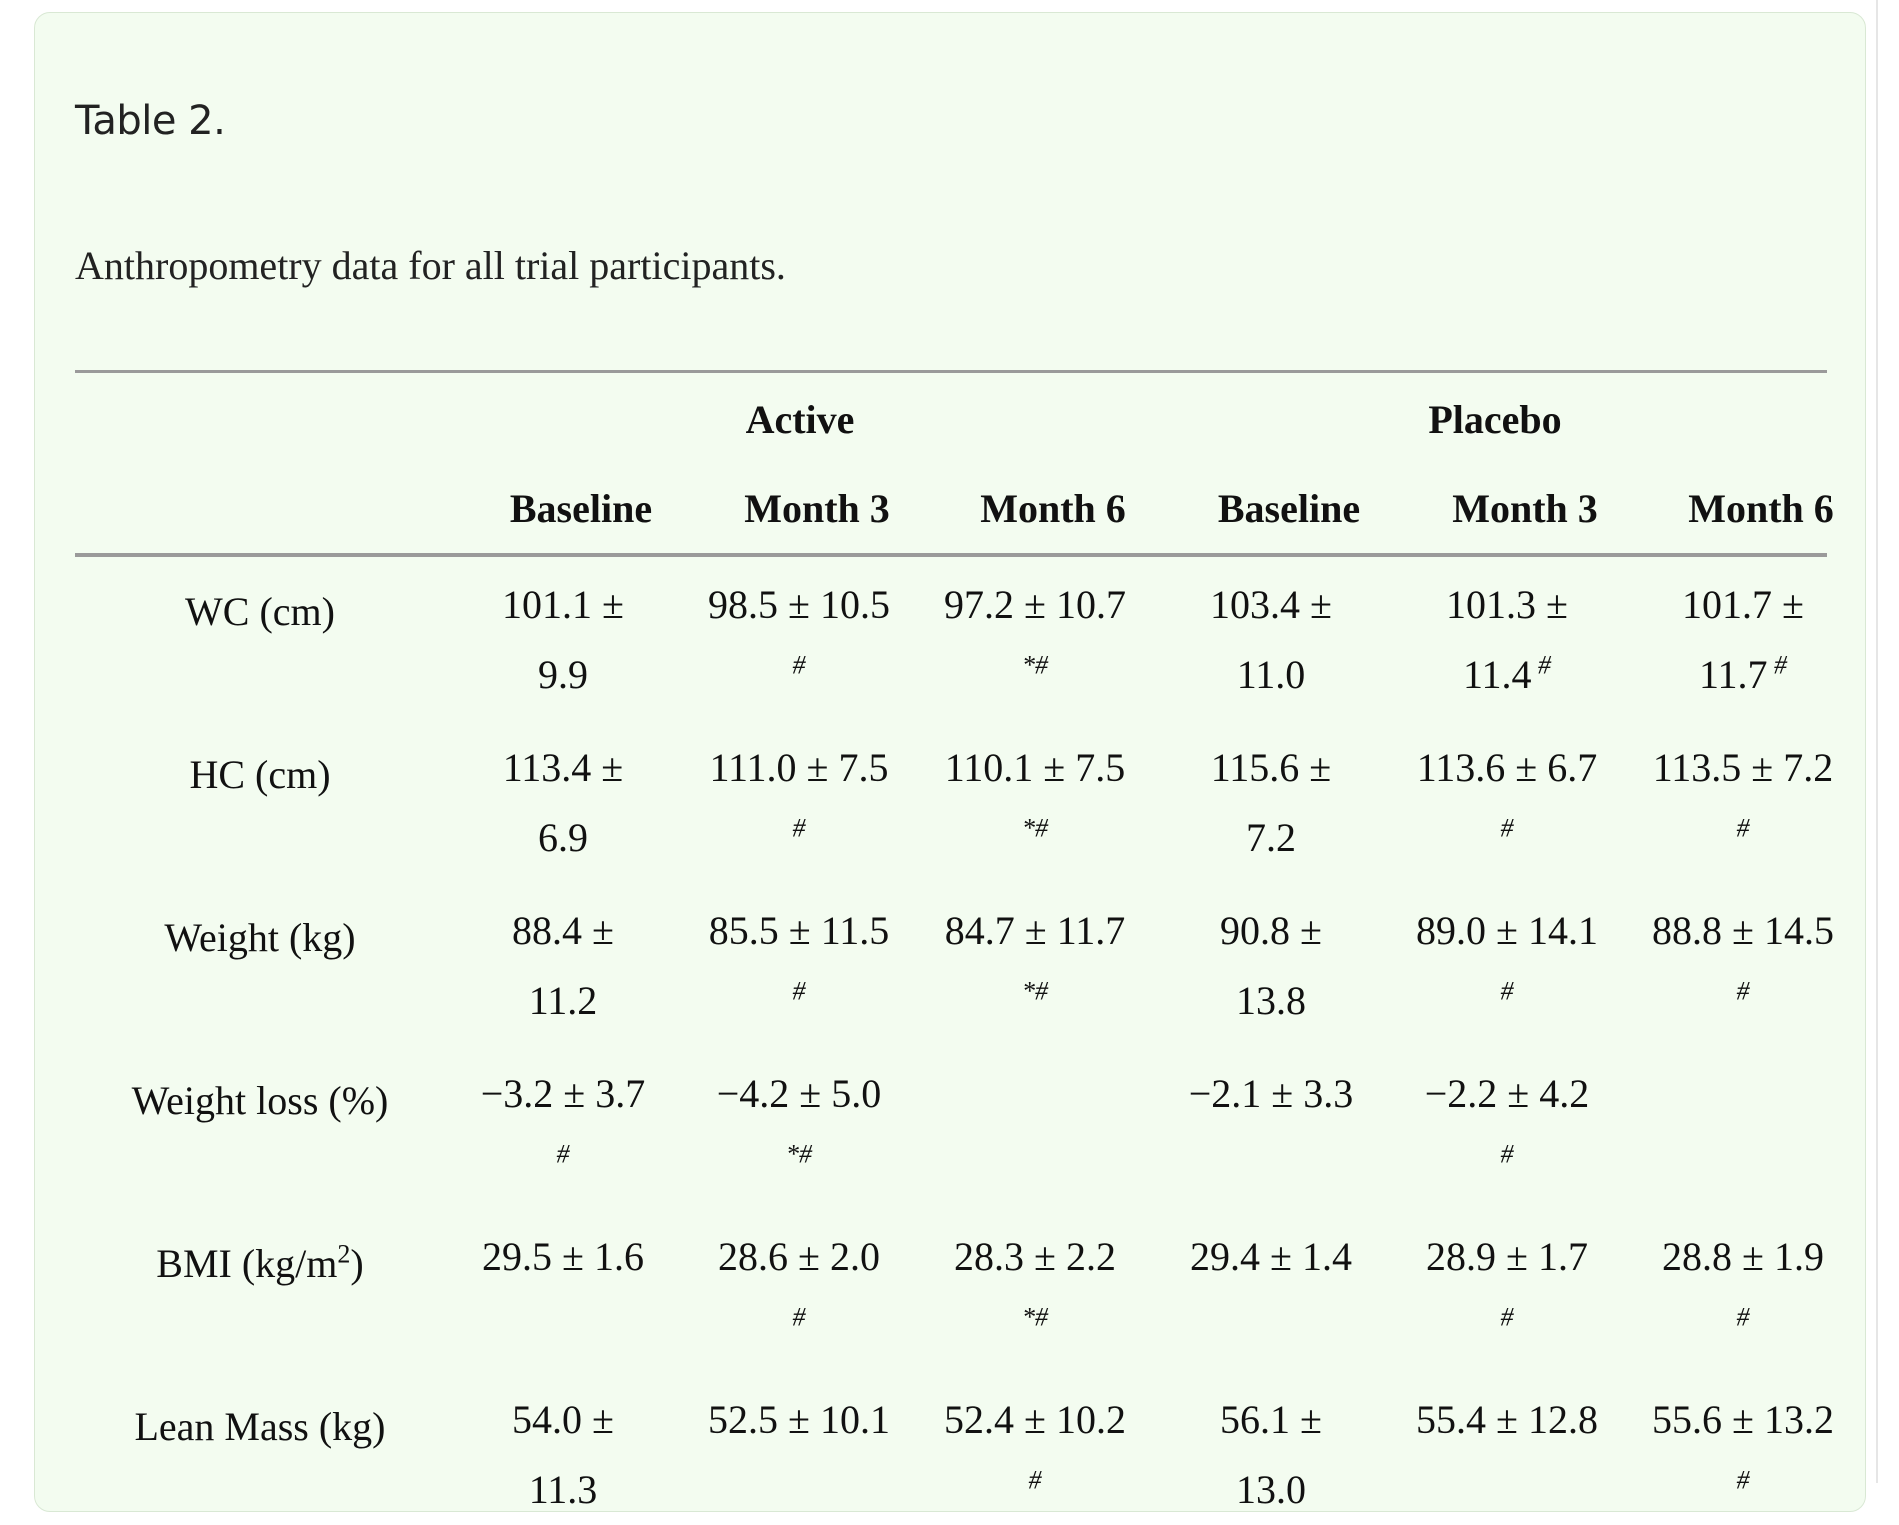 Image resolution: width=1899 pixels, height=1525 pixels. Describe the element at coordinates (799, 640) in the screenshot. I see `table-cell: 98.5 ± 10.5 #` at that location.